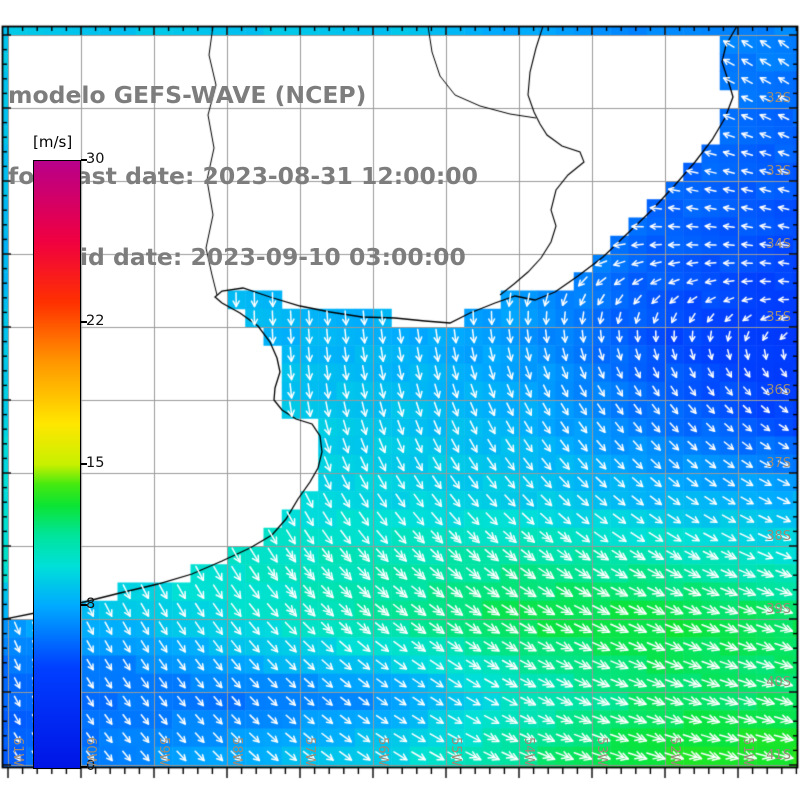 This screenshot has width=800, height=800. Describe the element at coordinates (53, 142) in the screenshot. I see `colorbar-unit-label: [m/s]` at that location.